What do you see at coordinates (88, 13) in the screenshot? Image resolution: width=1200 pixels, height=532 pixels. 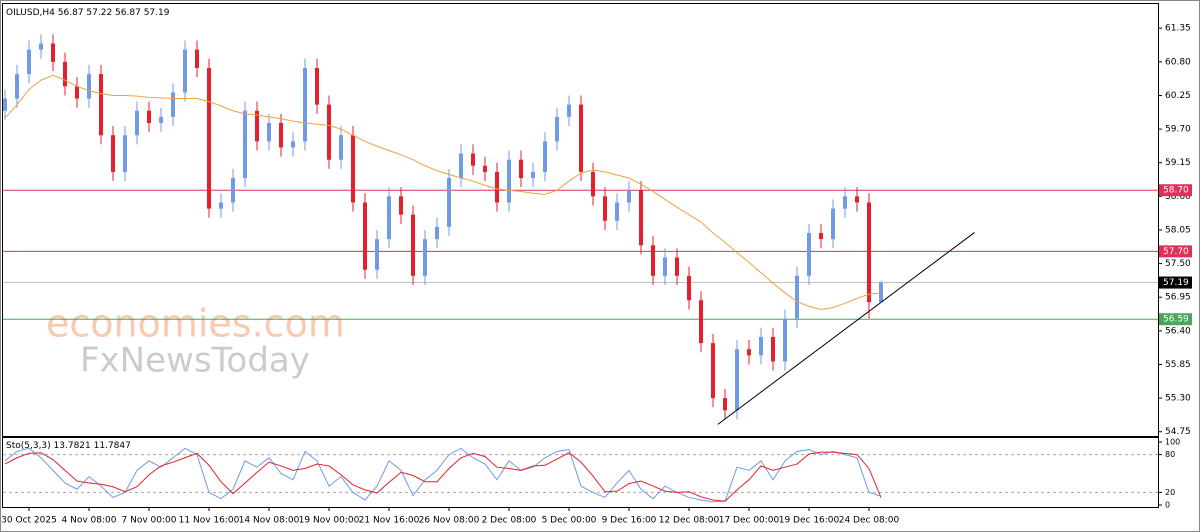 I see `chart-title: OILUSD,H4 56.87 57.22 56.87 57.19` at bounding box center [88, 13].